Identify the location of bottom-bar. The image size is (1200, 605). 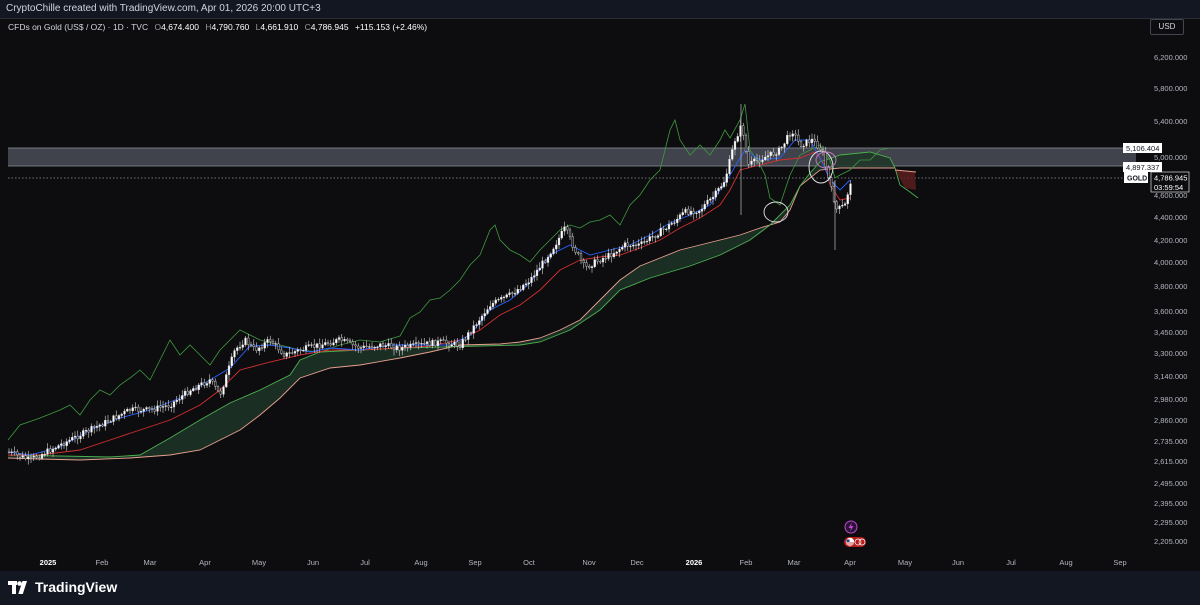
(600, 588).